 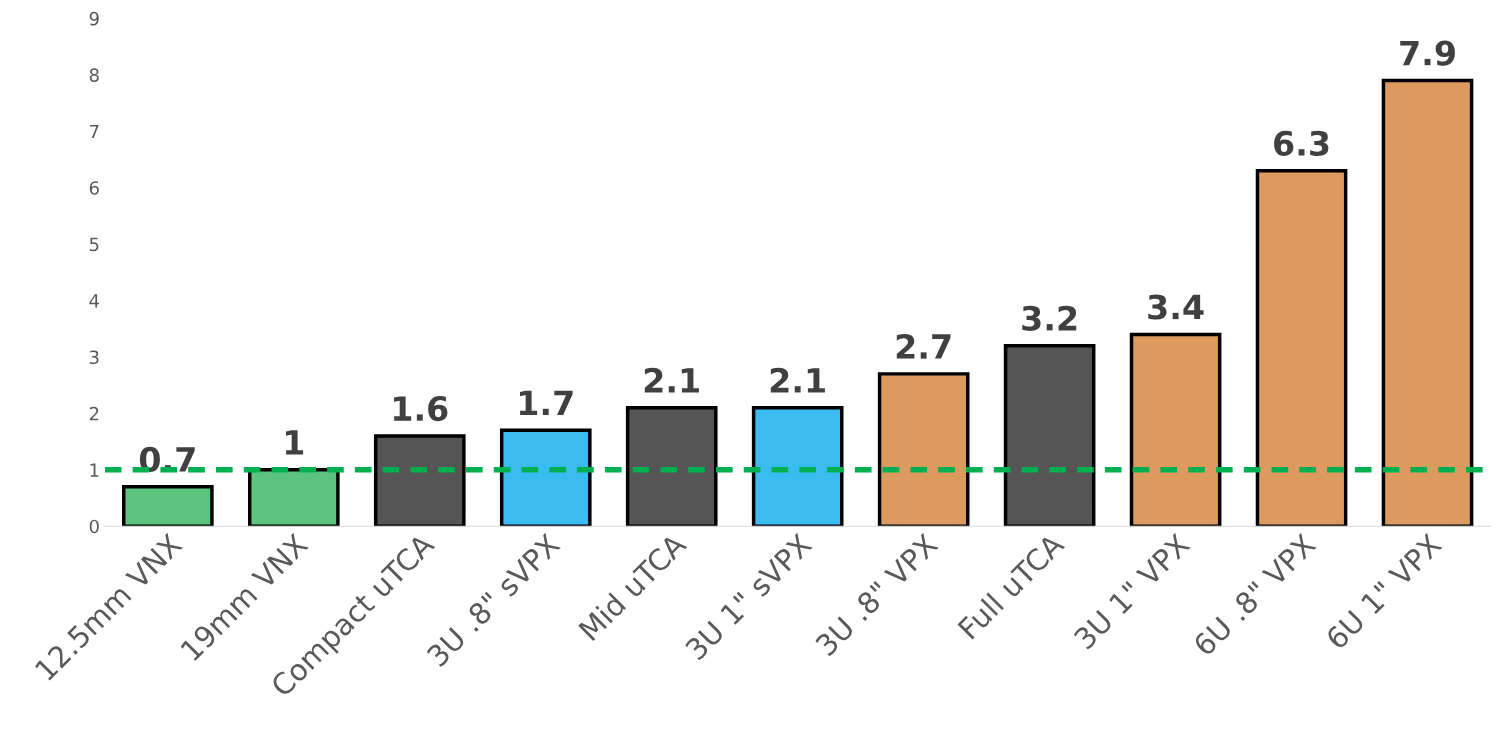 I want to click on x-tick-label: 6U 1" VPX, so click(x=1383, y=591).